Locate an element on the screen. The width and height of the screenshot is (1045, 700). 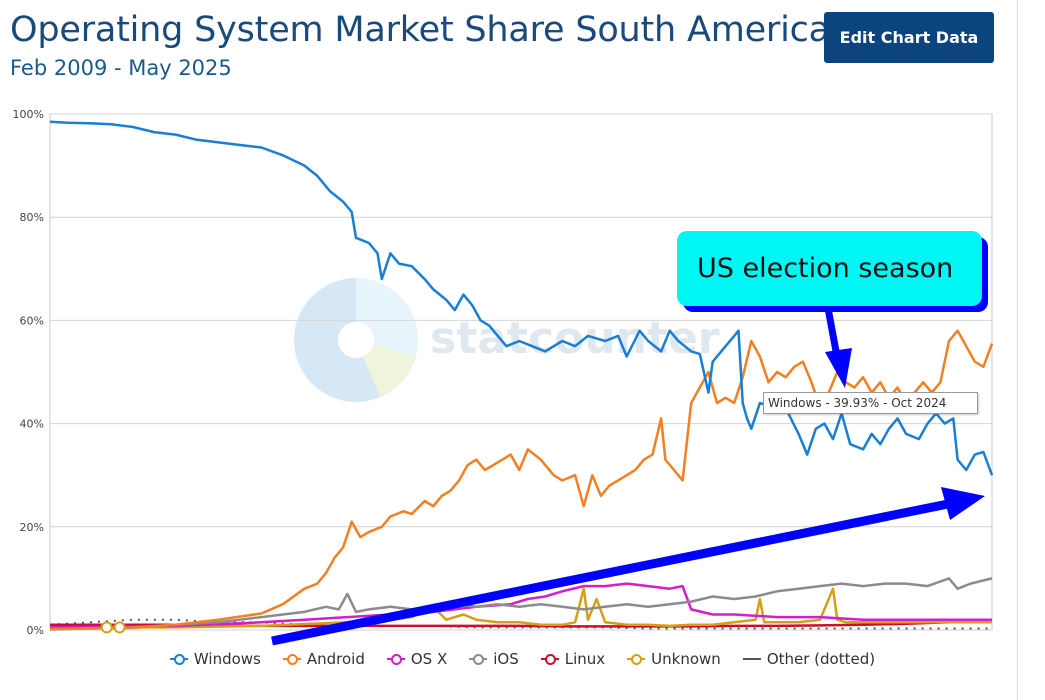
legend-item-ios: iOS is located at coordinates (494, 659).